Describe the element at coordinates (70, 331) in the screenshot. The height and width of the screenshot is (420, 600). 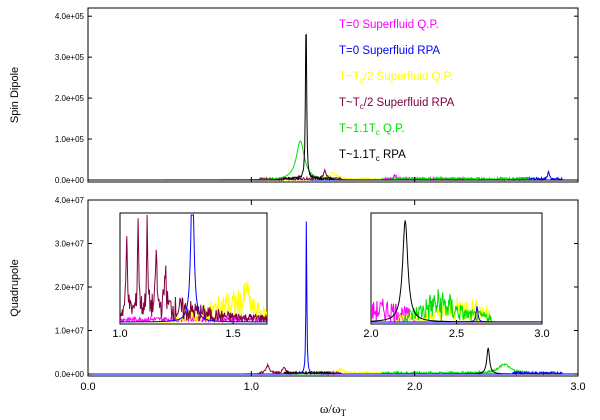
I see `quadrupole-y-tick-label: 1.0e+07` at that location.